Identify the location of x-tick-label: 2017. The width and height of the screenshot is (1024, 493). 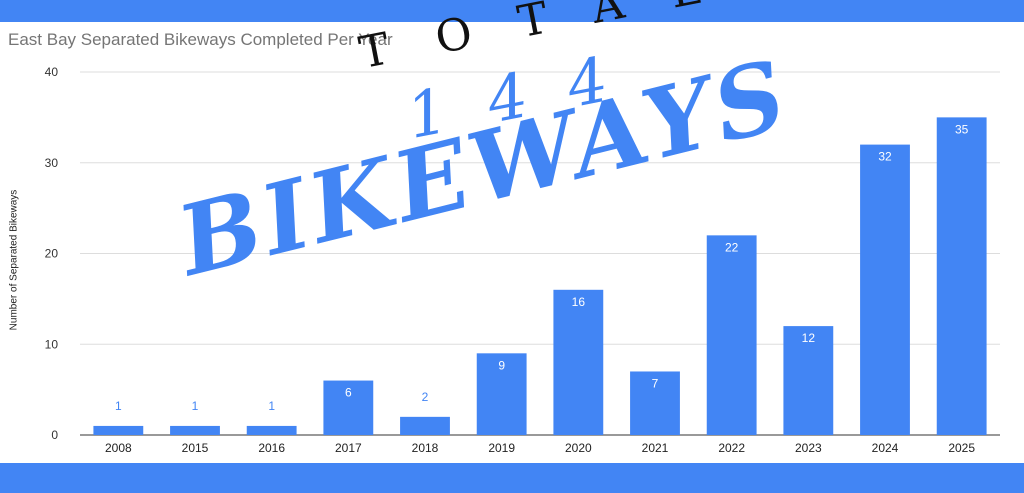
(348, 448).